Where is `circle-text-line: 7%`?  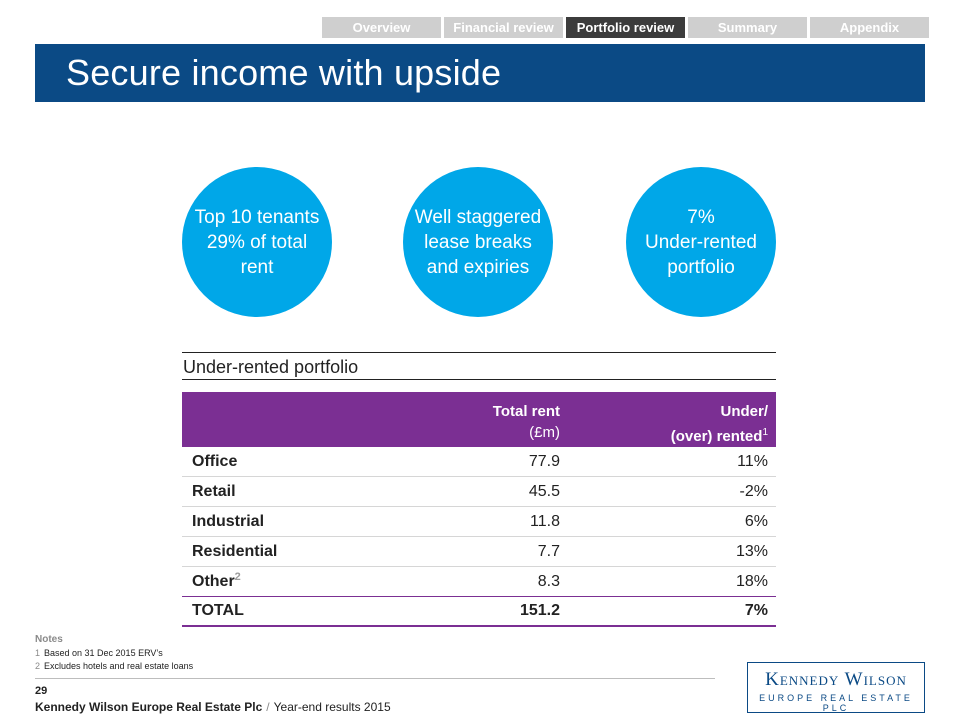
circle-text-line: 7% is located at coordinates (701, 217).